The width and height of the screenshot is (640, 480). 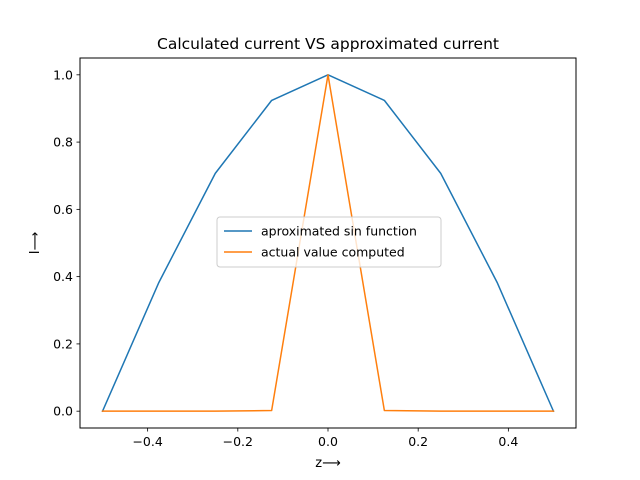 I want to click on y-tick-label: 0.0, so click(x=63, y=411).